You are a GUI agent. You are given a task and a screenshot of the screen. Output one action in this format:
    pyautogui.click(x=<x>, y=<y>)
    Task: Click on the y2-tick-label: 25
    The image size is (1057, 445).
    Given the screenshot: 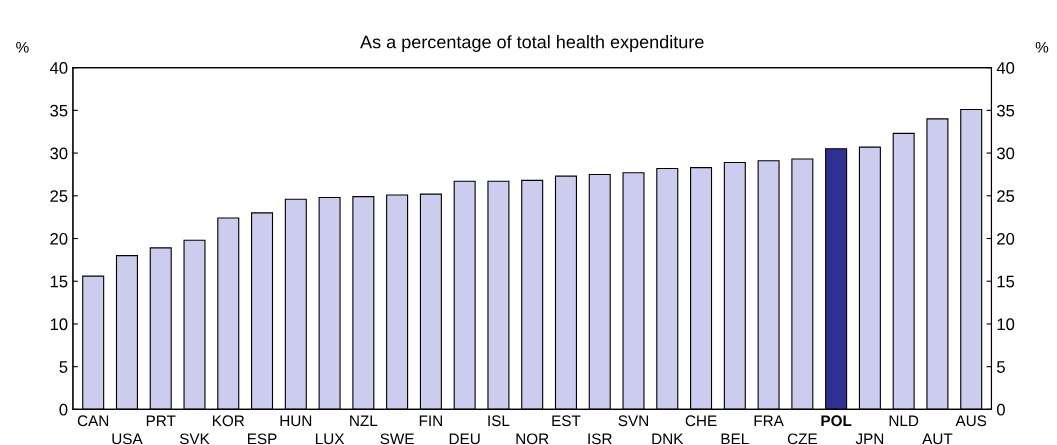 What is the action you would take?
    pyautogui.click(x=1006, y=196)
    